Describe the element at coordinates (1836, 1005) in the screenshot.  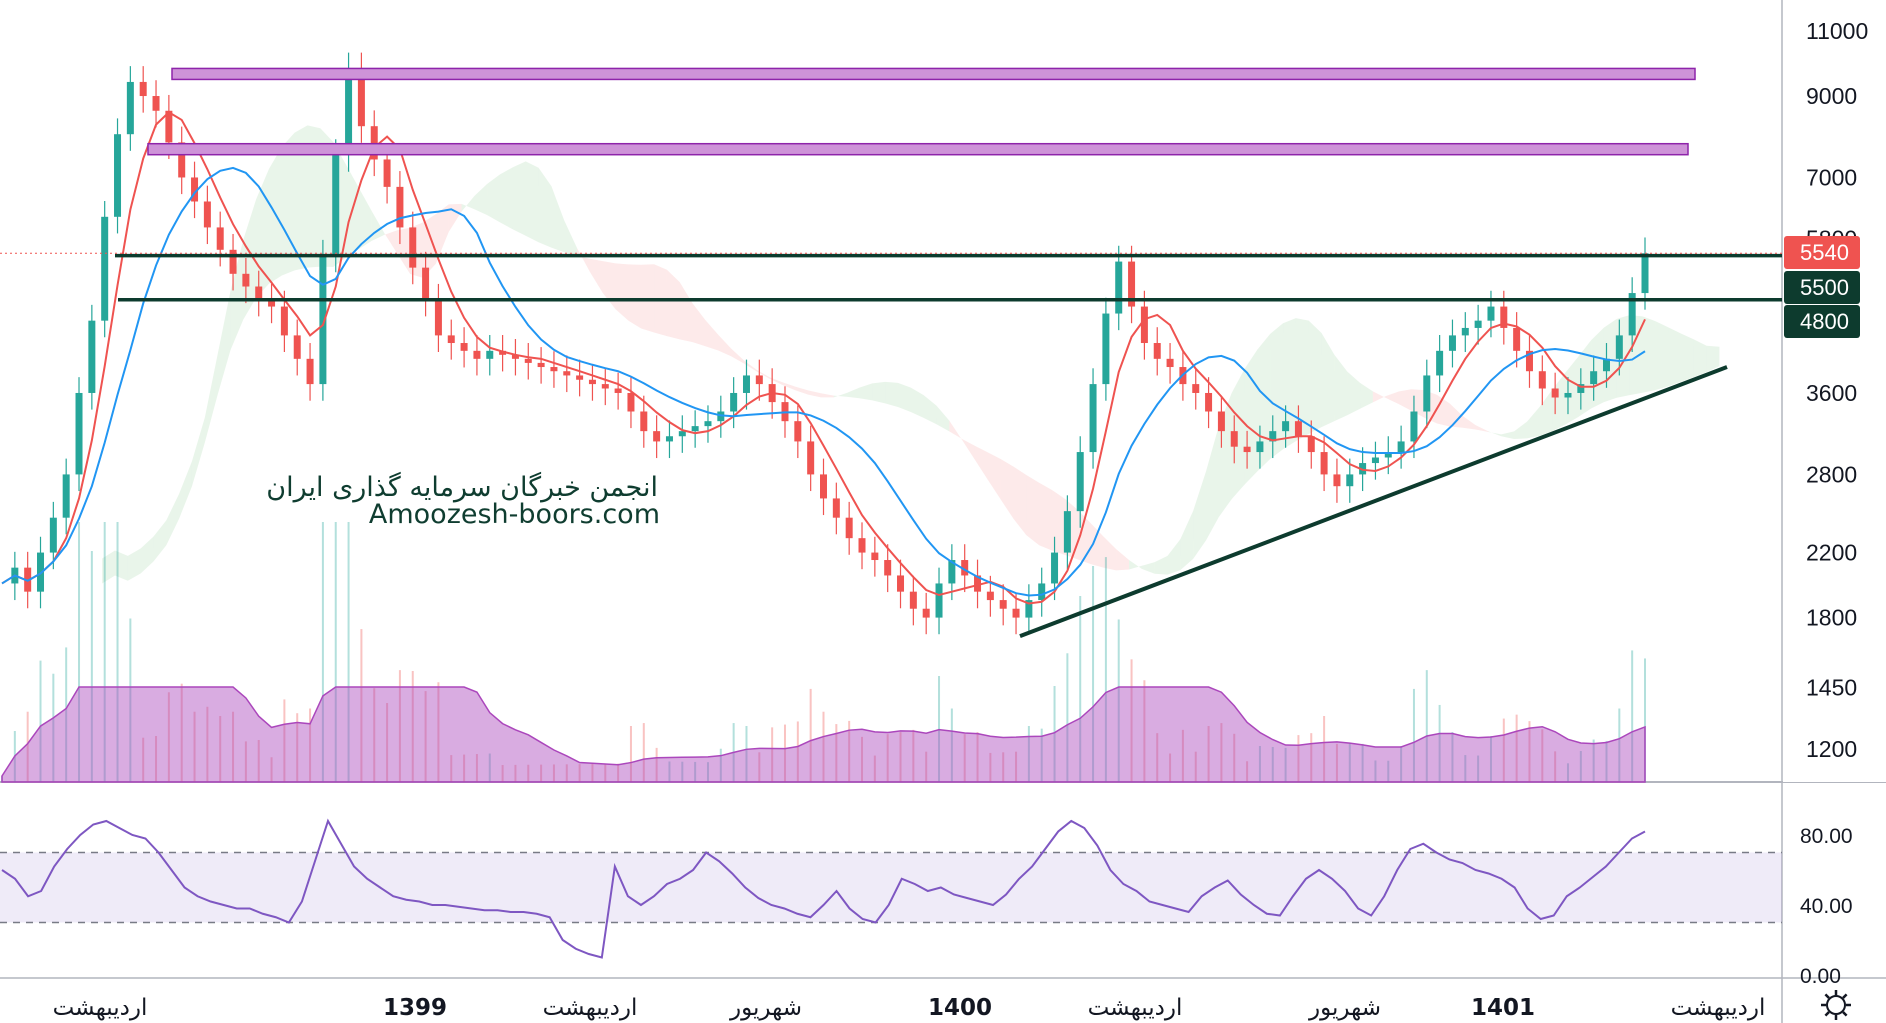
I see `settings-gear-icon` at that location.